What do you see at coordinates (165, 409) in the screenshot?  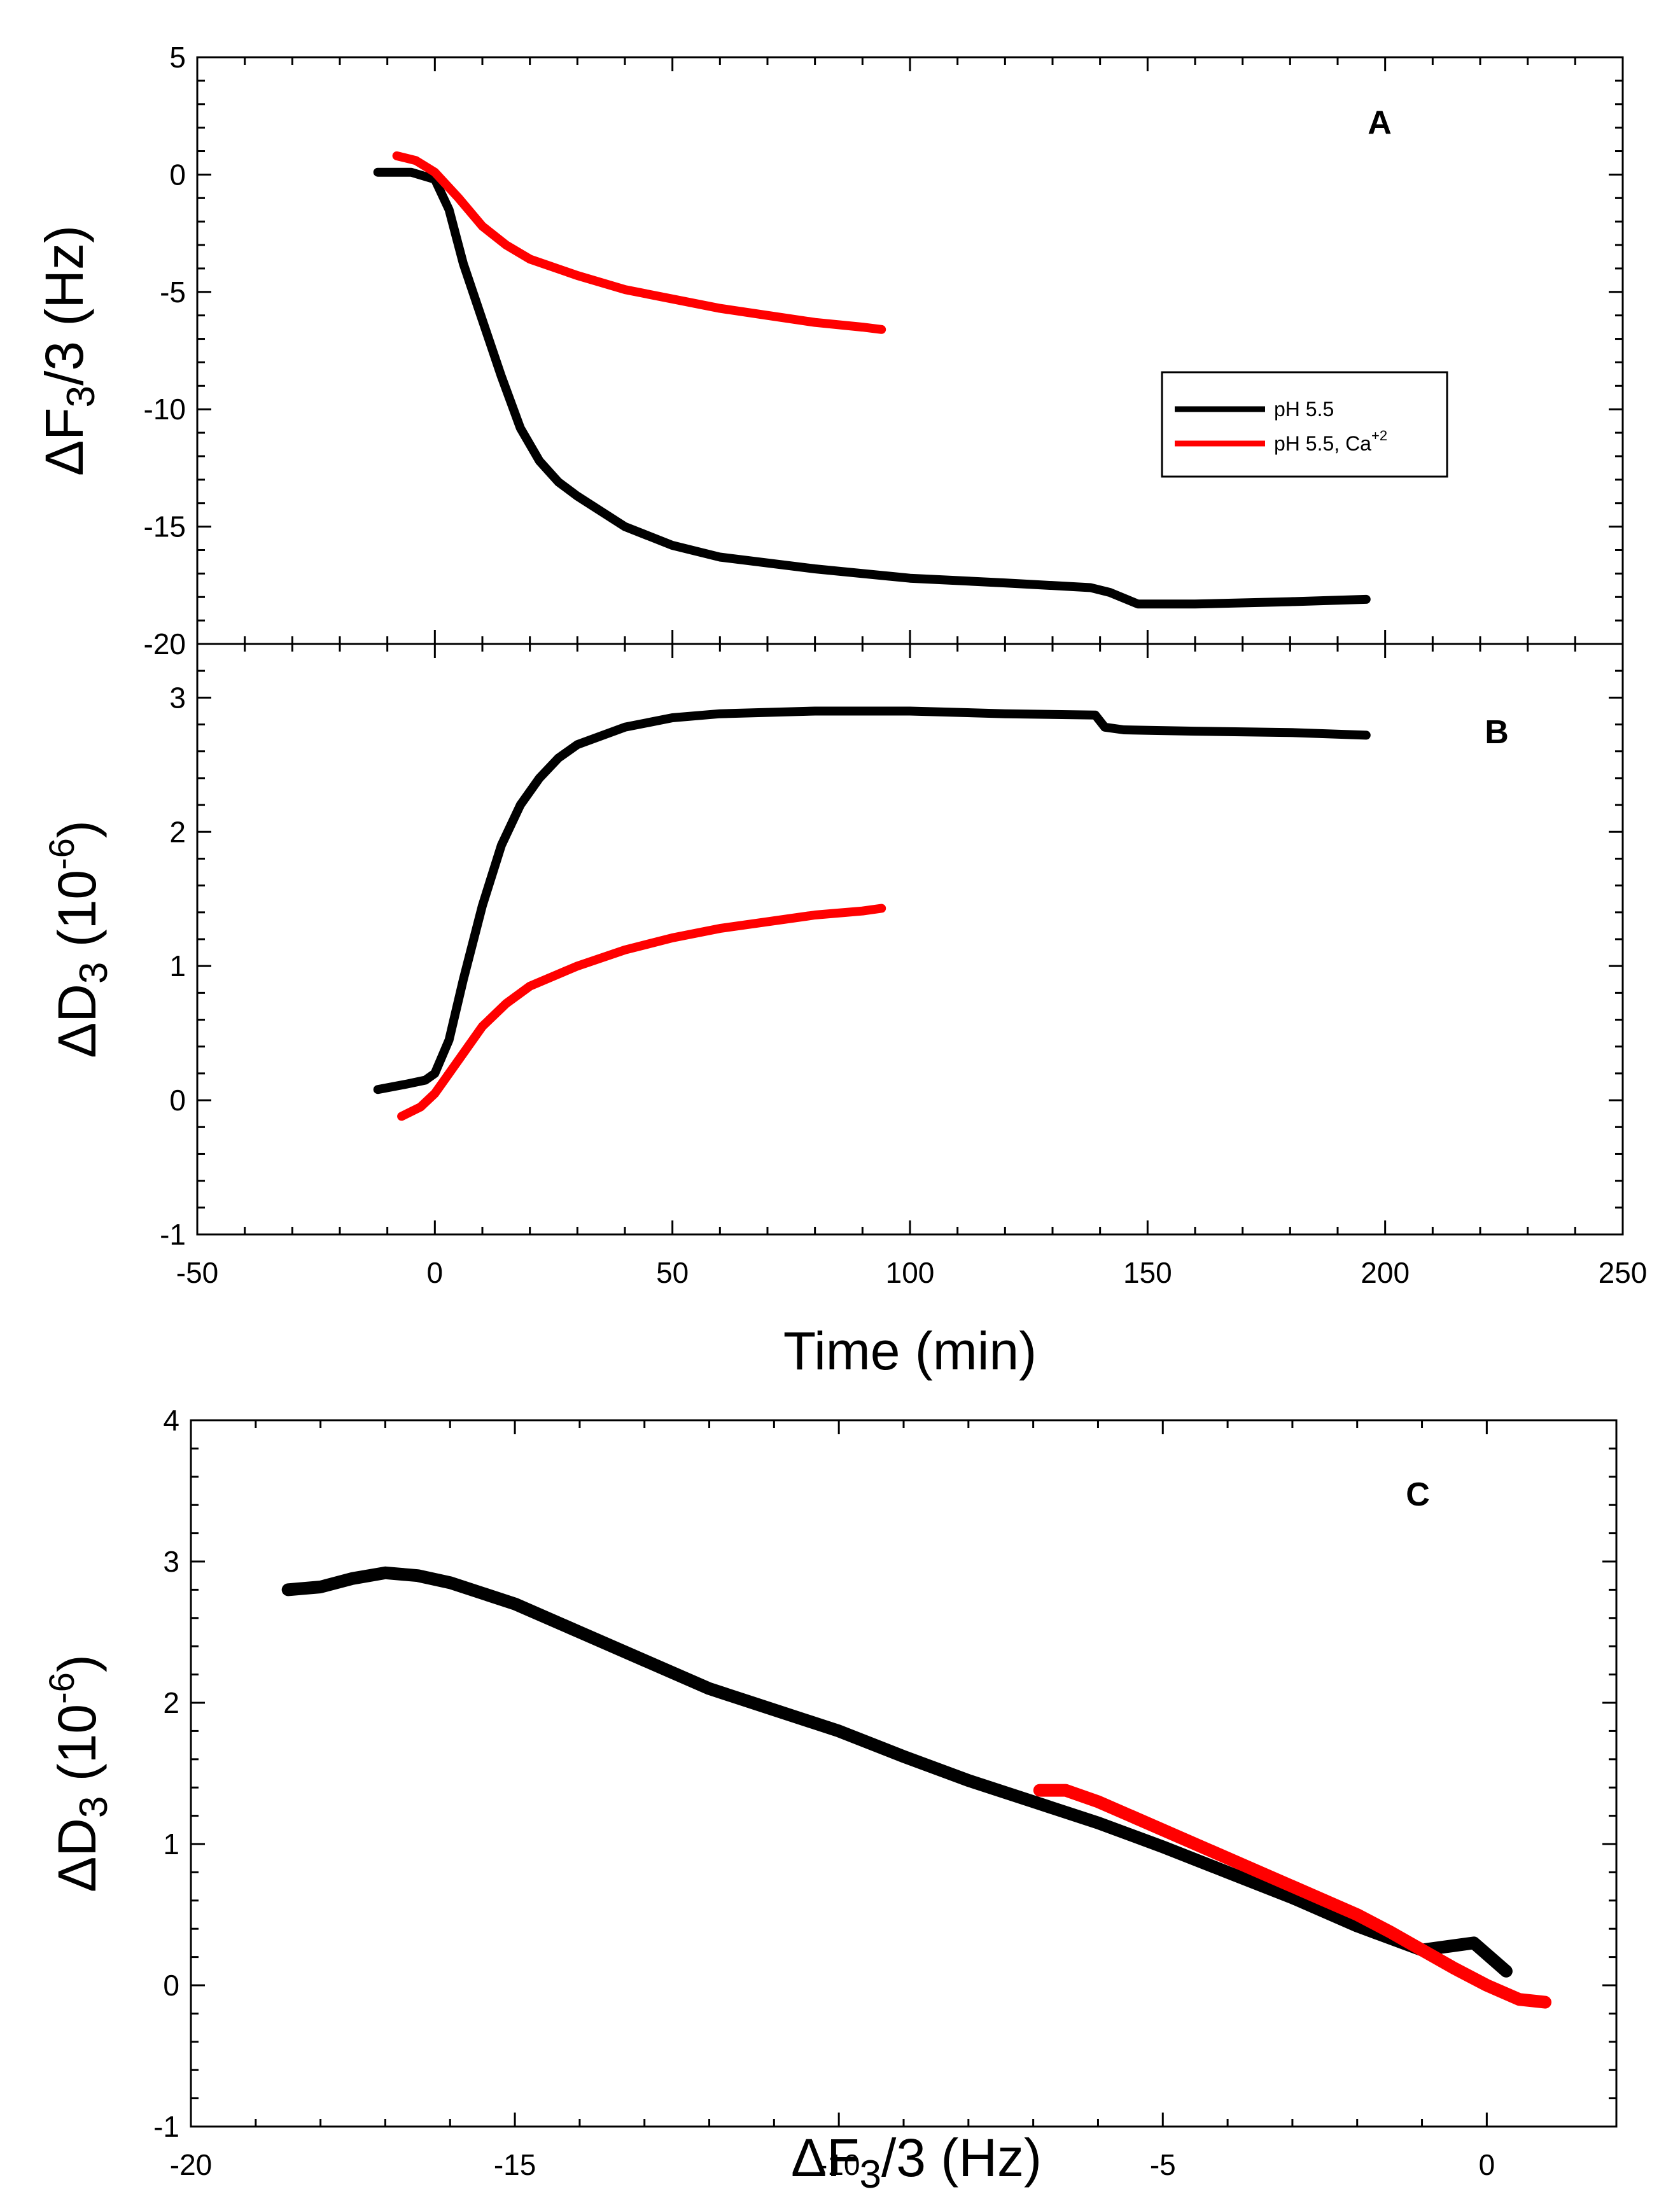 I see `panel-a-ytick-label: -10` at bounding box center [165, 409].